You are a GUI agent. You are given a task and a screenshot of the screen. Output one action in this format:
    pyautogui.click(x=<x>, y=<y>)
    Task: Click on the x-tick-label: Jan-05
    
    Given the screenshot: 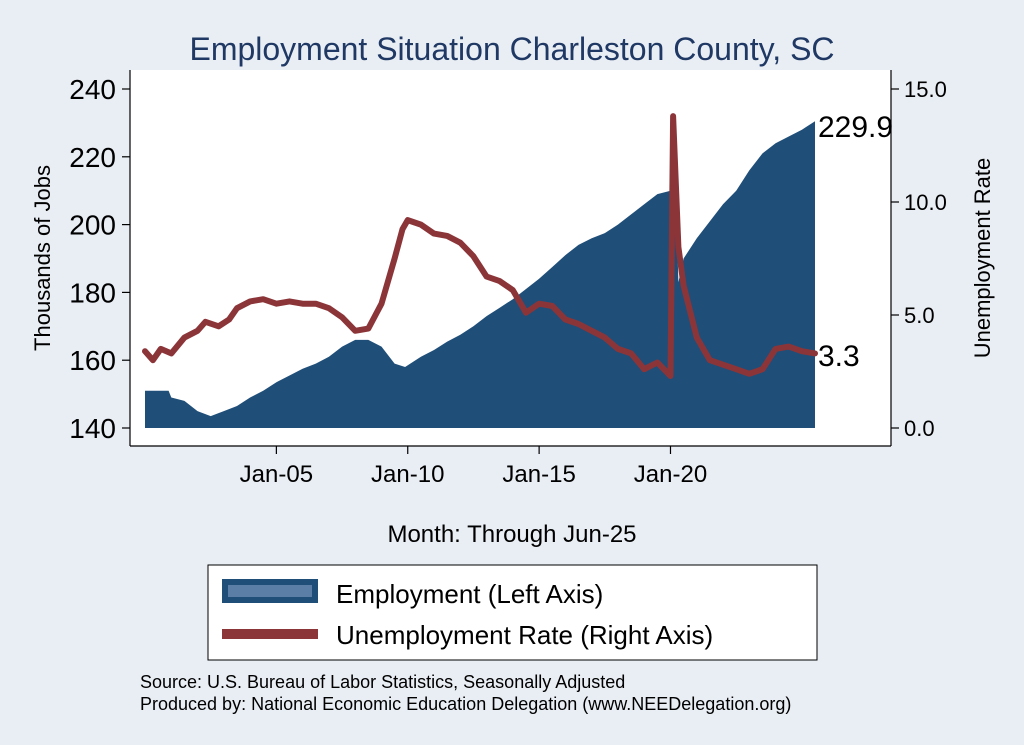 What is the action you would take?
    pyautogui.click(x=276, y=474)
    